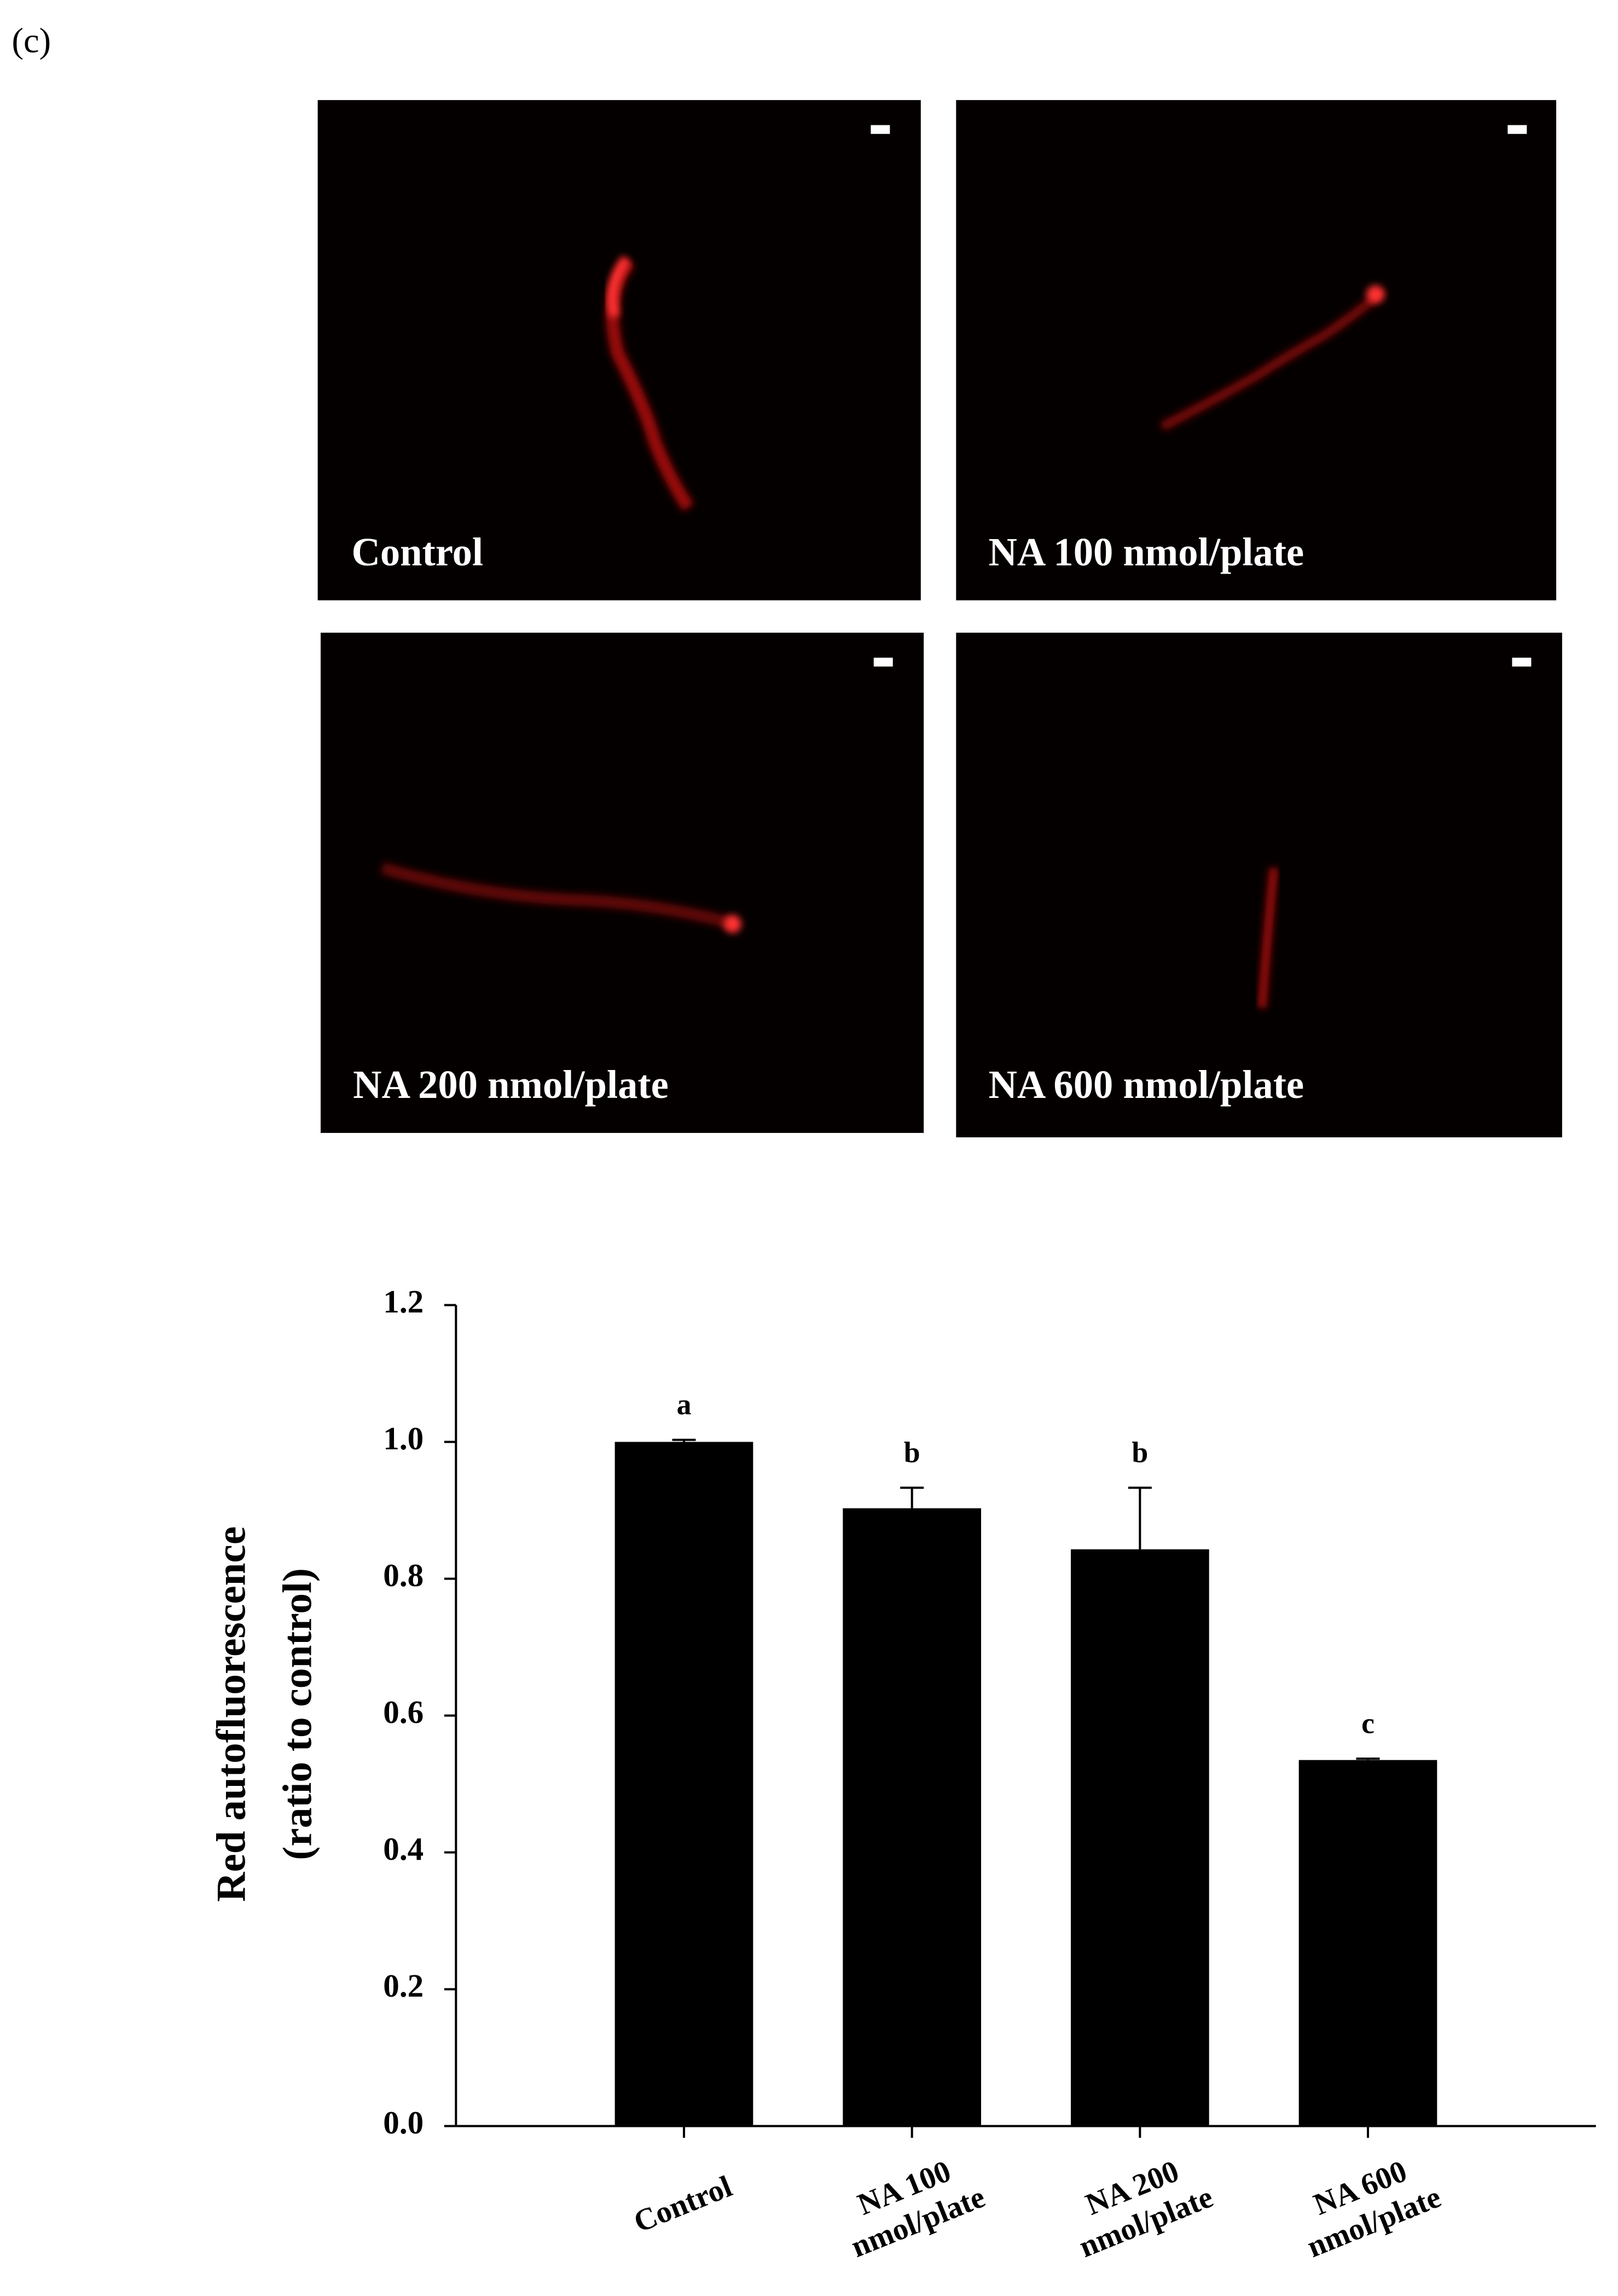  Describe the element at coordinates (403, 2122) in the screenshot. I see `y-tick-label: 0.0` at that location.